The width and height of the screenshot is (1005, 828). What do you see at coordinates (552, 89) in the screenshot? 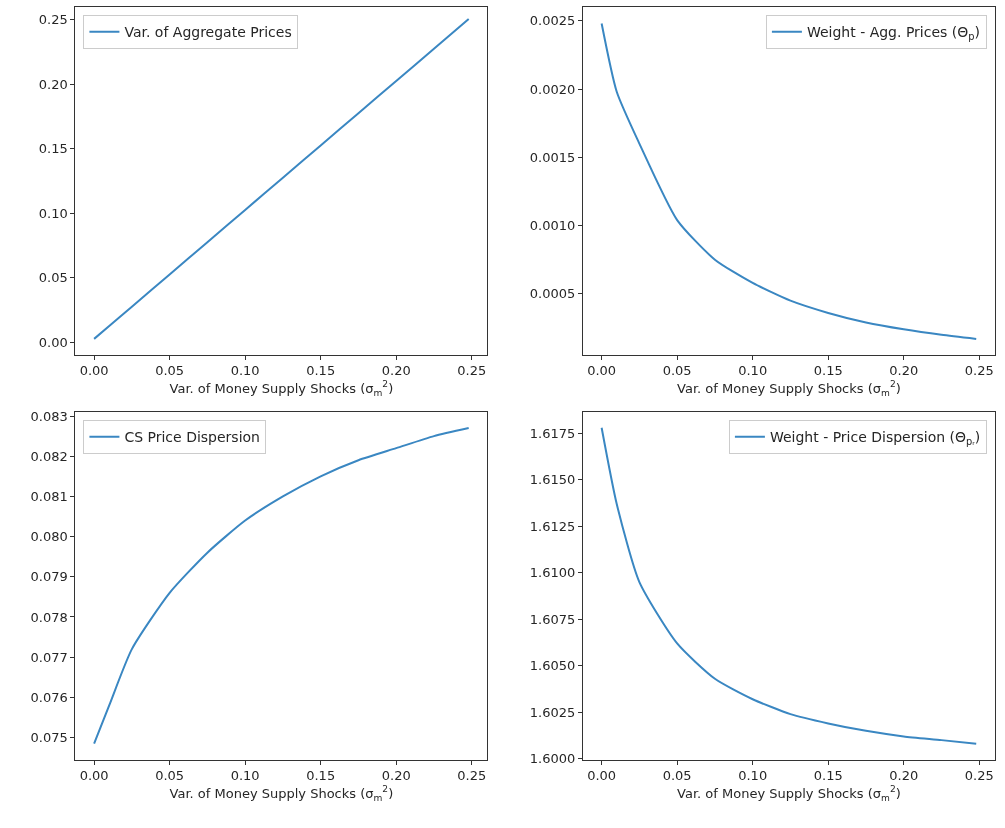
I see `y-tick-label: 0.0020` at bounding box center [552, 89].